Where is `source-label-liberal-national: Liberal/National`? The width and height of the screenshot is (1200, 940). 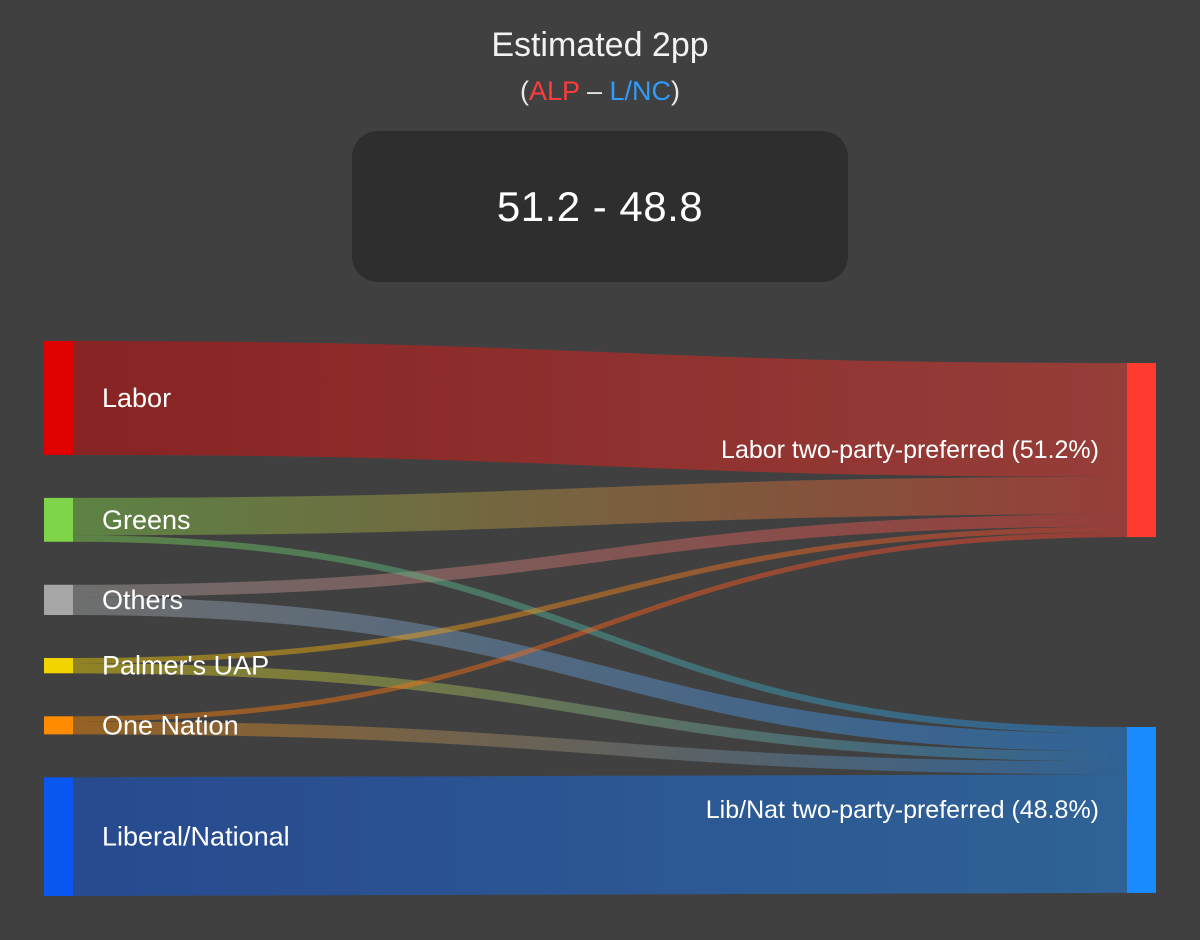
source-label-liberal-national: Liberal/National is located at coordinates (196, 837).